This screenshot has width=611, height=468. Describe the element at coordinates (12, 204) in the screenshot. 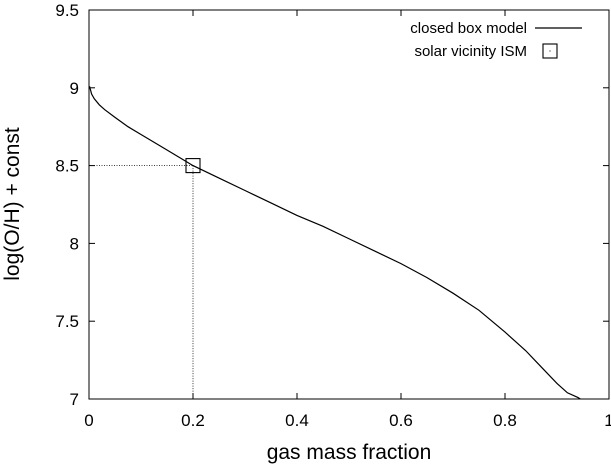

I see `y-axis-label: log(O/H) + const` at that location.